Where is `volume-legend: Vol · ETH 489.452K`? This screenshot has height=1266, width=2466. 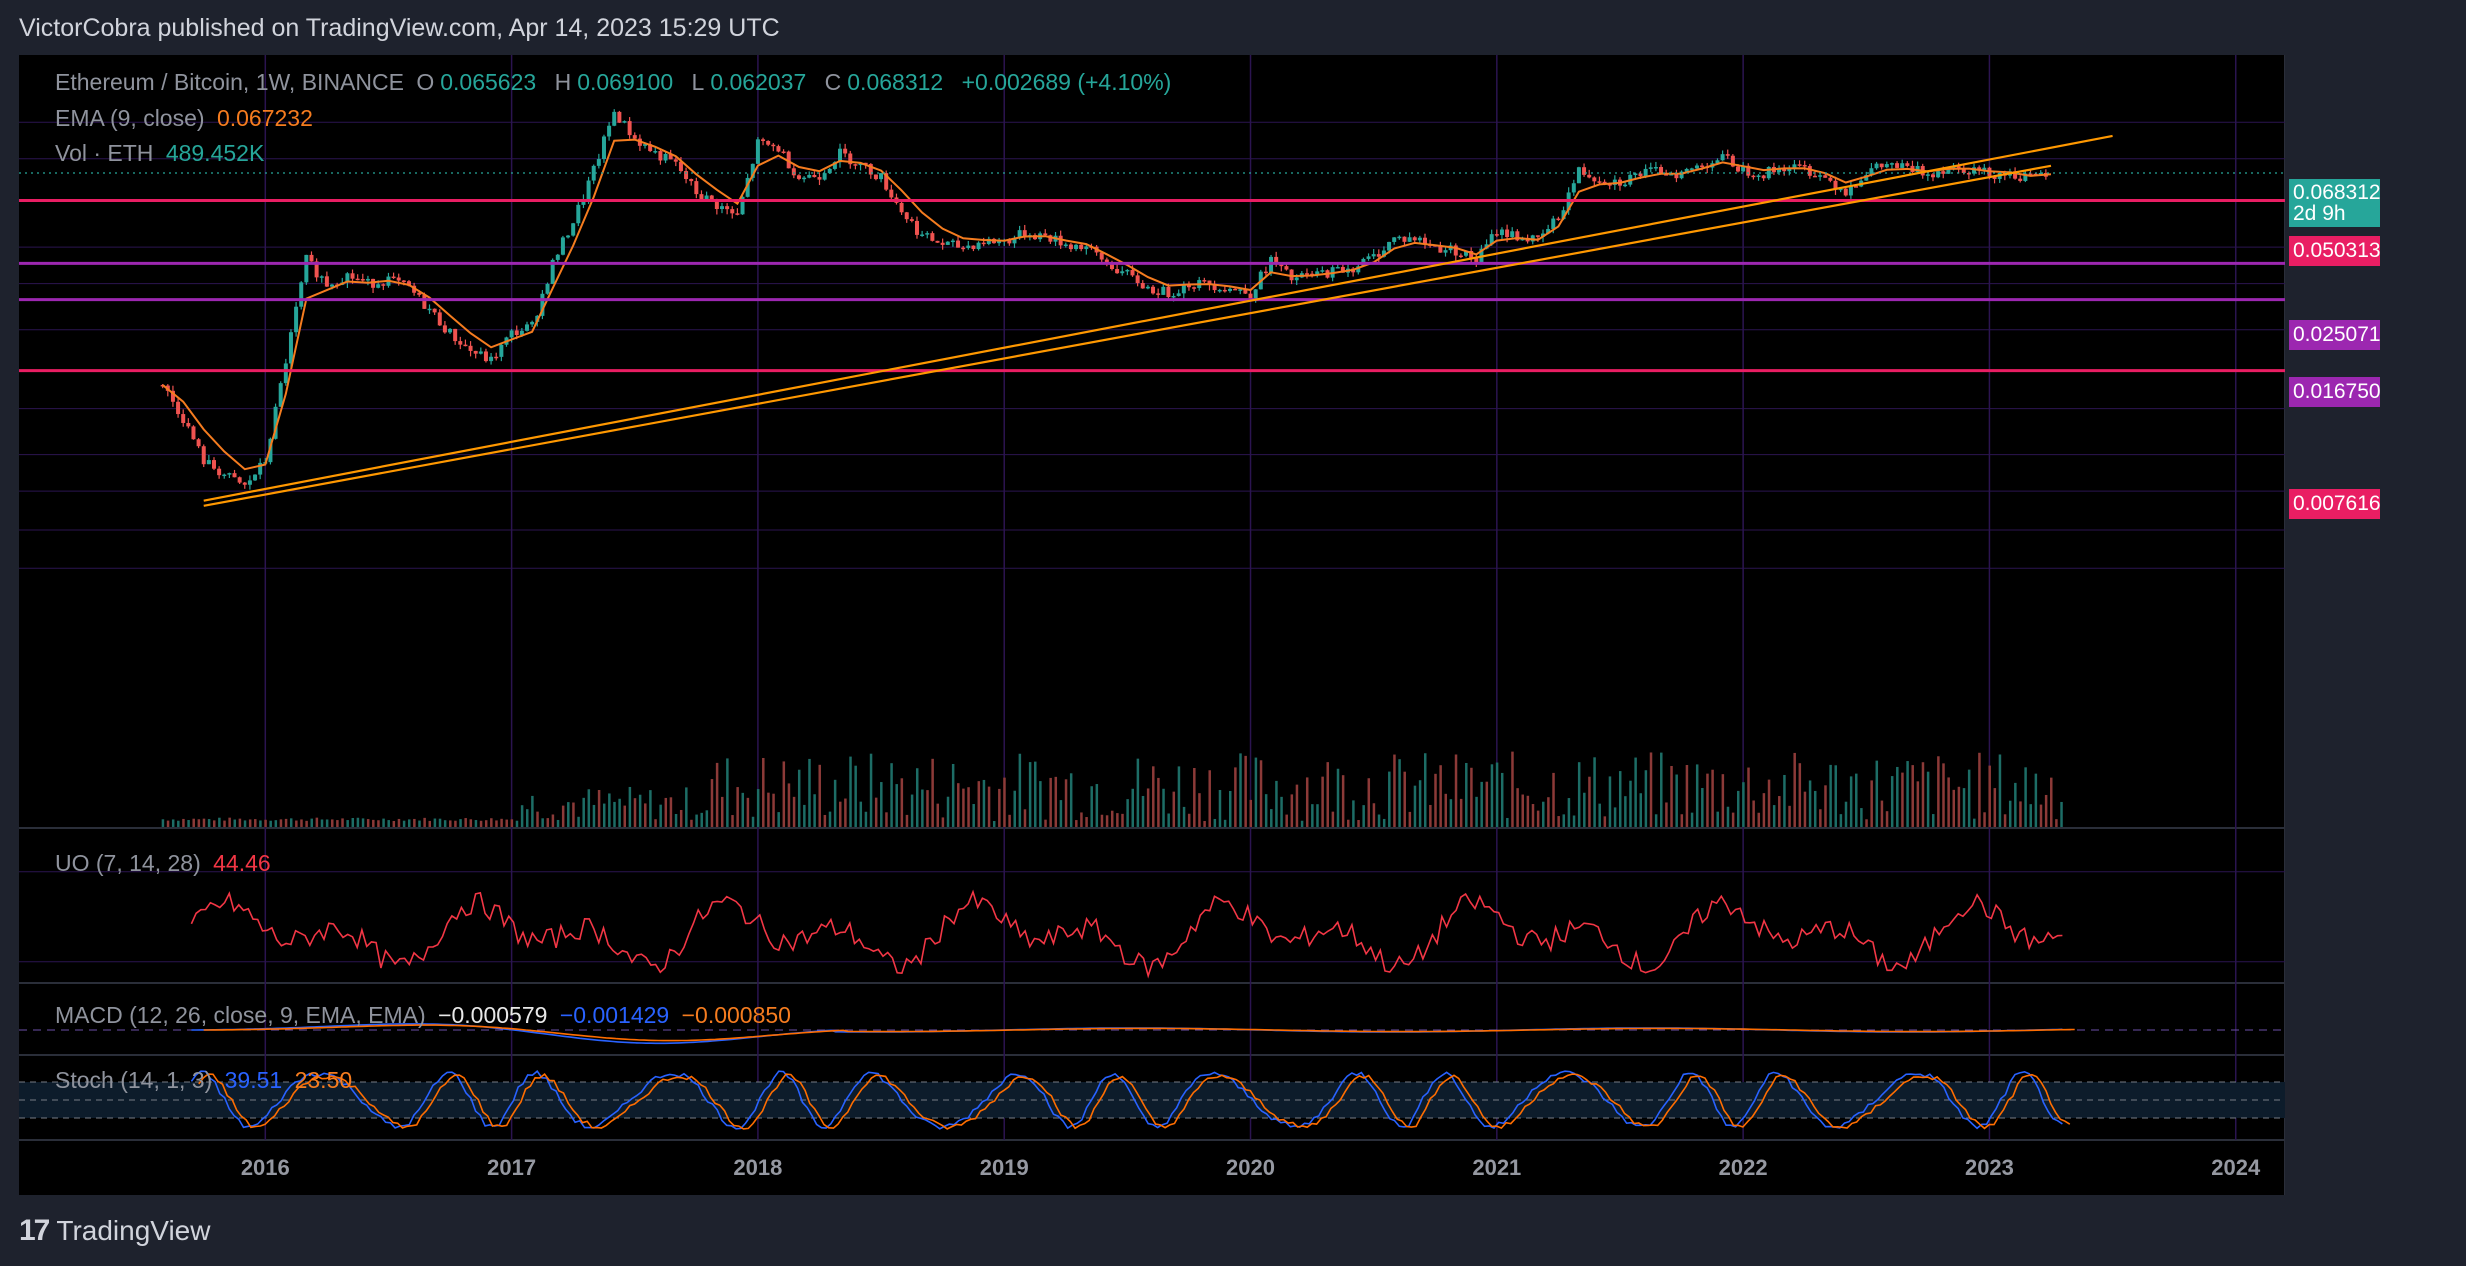 volume-legend: Vol · ETH 489.452K is located at coordinates (162, 153).